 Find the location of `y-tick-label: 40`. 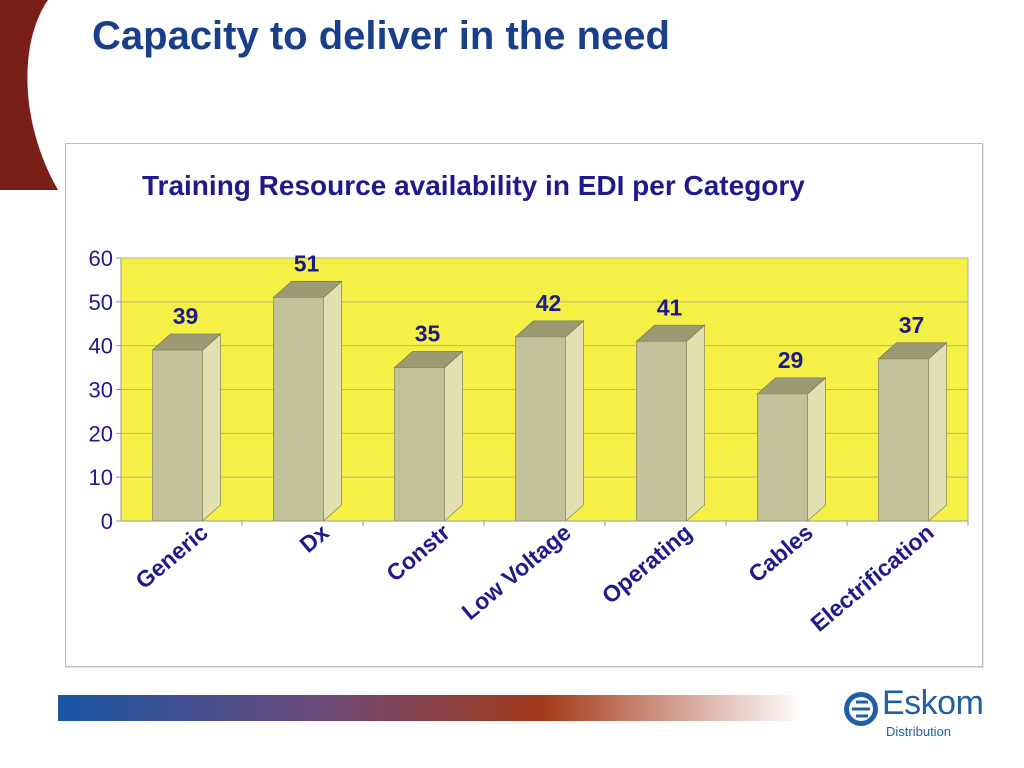

y-tick-label: 40 is located at coordinates (101, 346).